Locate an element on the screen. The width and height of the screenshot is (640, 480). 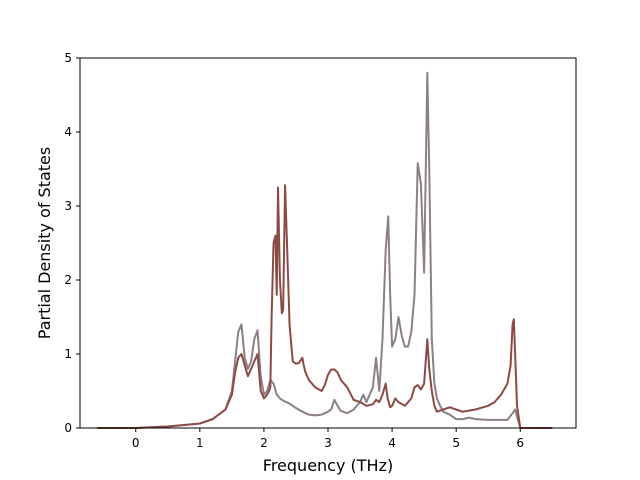
y-tick-label-2: 2 is located at coordinates (68, 280).